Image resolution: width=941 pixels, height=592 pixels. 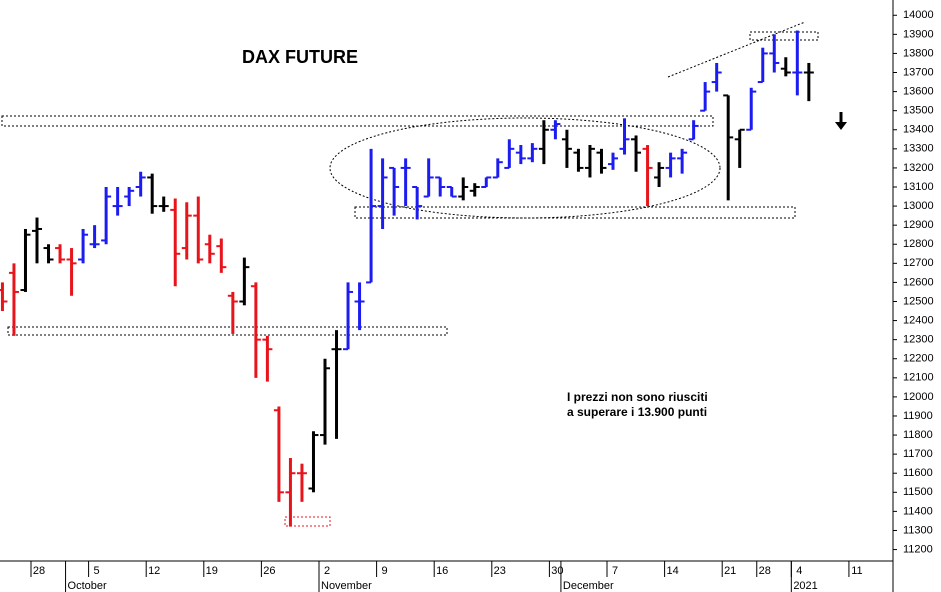 What do you see at coordinates (918, 111) in the screenshot?
I see `y-tick-label: 13500` at bounding box center [918, 111].